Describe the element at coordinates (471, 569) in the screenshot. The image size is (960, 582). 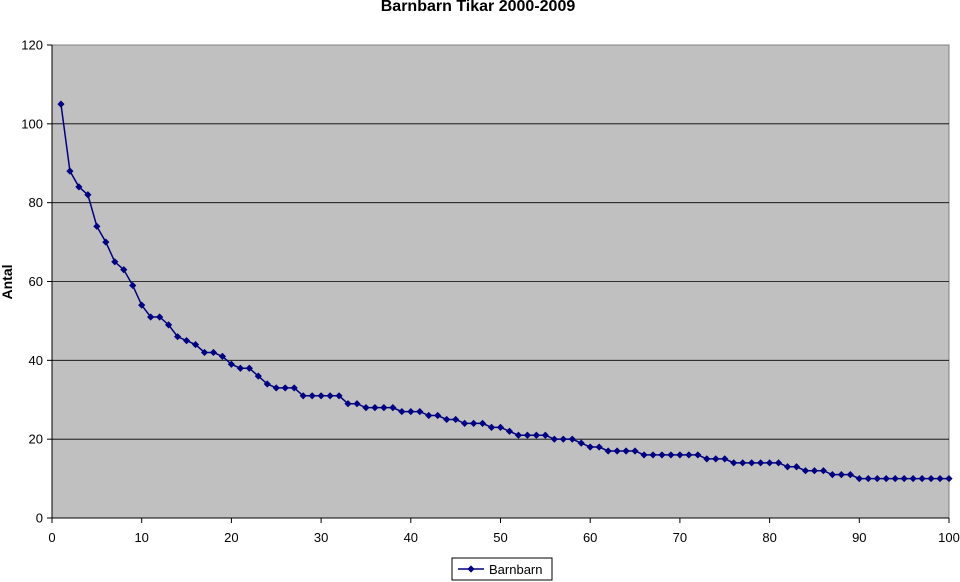
I see `legend-marker` at that location.